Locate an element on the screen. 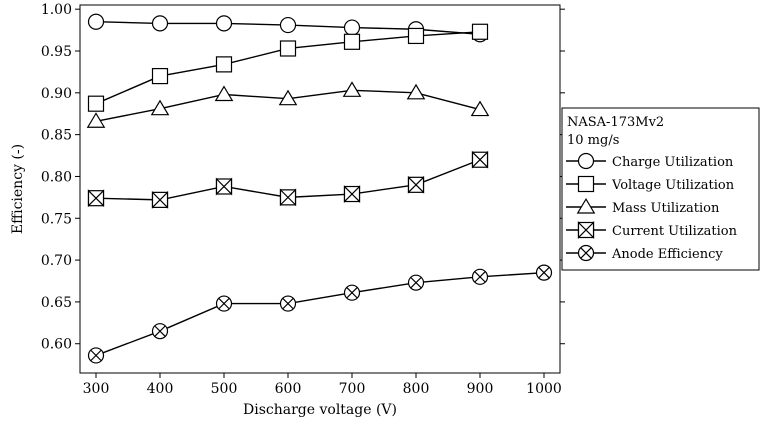 The height and width of the screenshot is (423, 761). series-triangle is located at coordinates (288, 104).